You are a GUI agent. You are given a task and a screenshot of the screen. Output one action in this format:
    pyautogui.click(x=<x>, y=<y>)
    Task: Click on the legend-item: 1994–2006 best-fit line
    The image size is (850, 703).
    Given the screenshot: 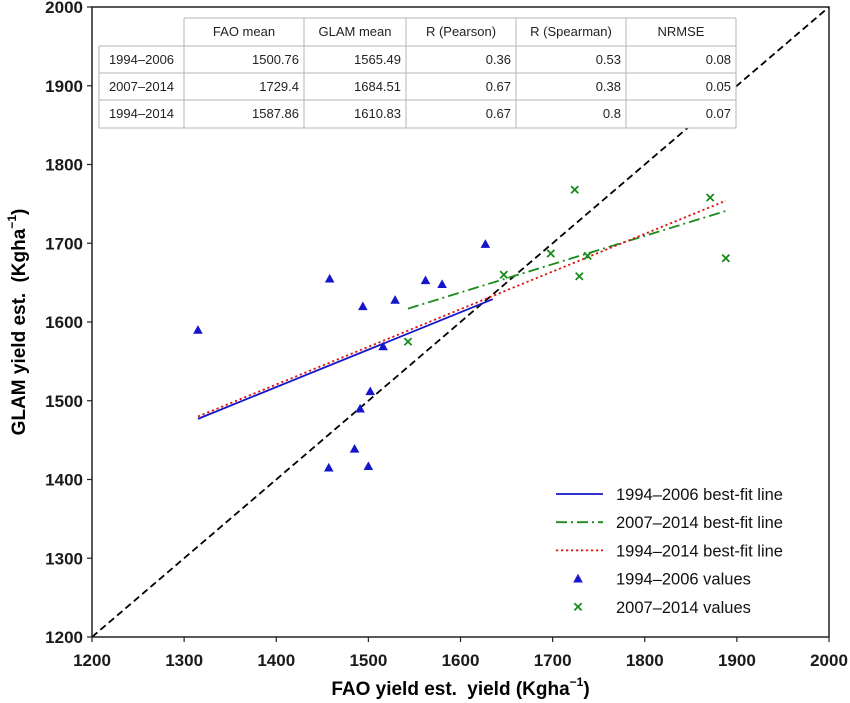 What is the action you would take?
    pyautogui.click(x=669, y=495)
    